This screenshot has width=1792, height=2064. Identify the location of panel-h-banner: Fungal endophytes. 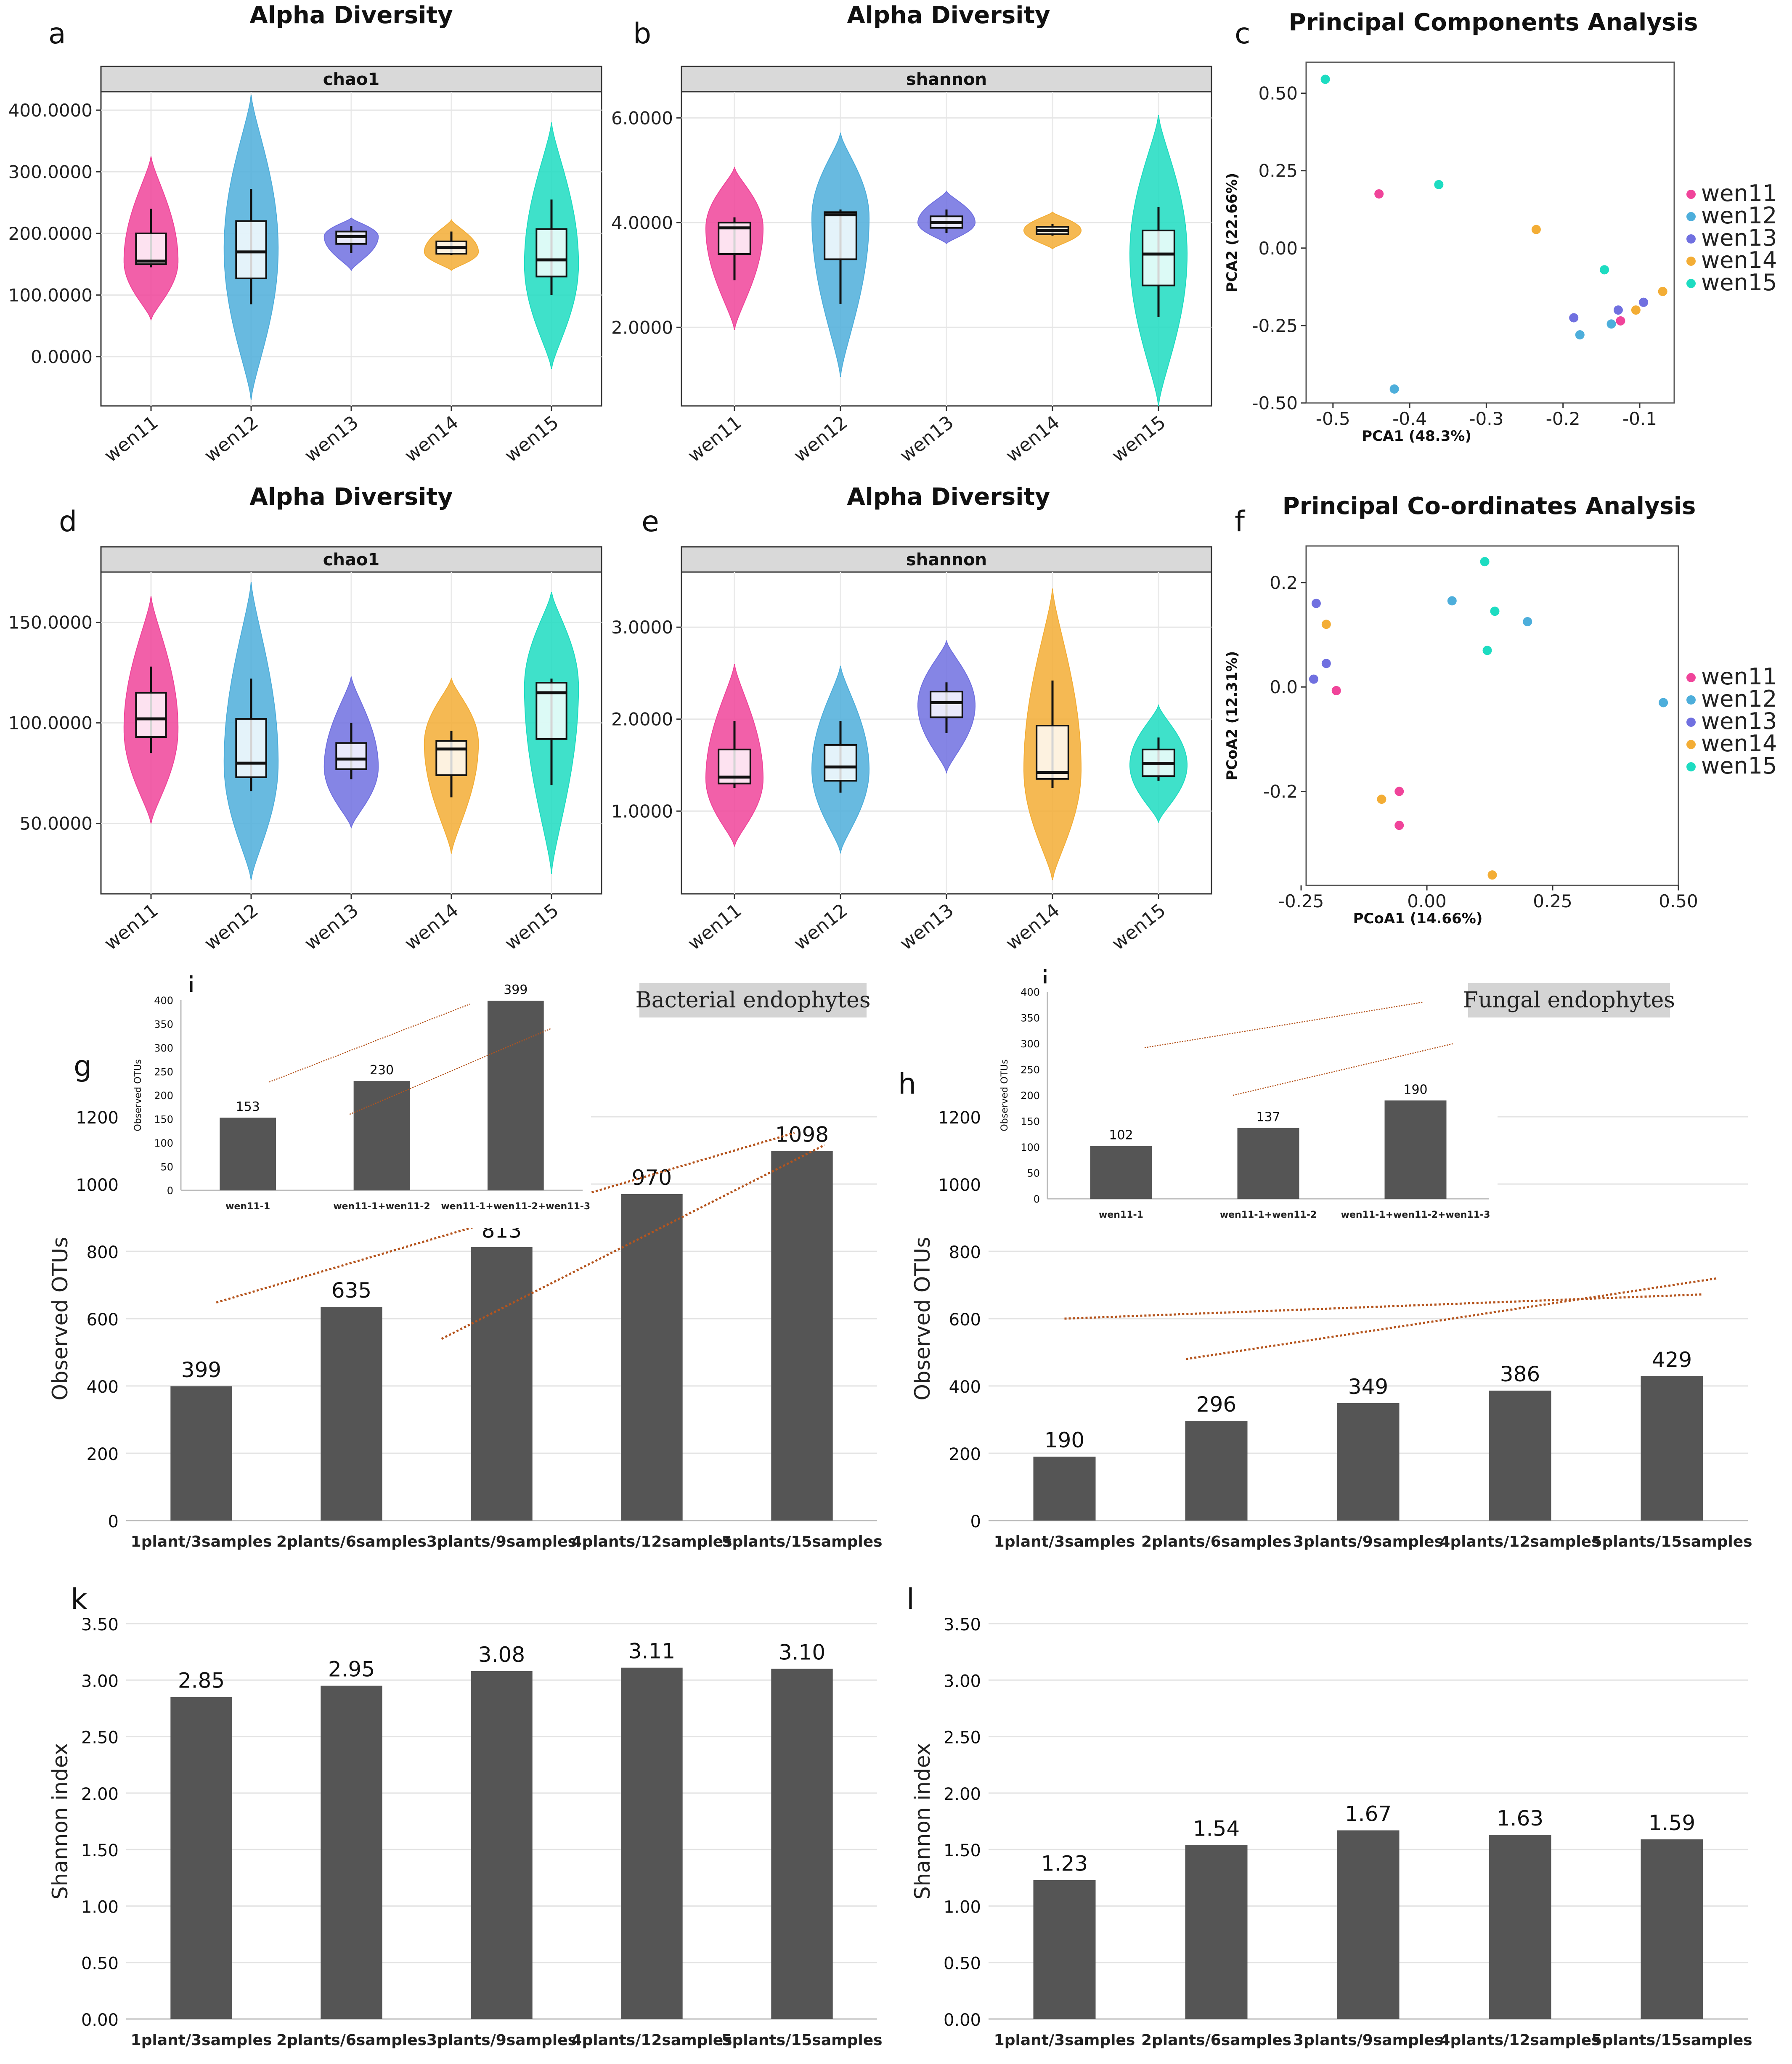
(1569, 1000).